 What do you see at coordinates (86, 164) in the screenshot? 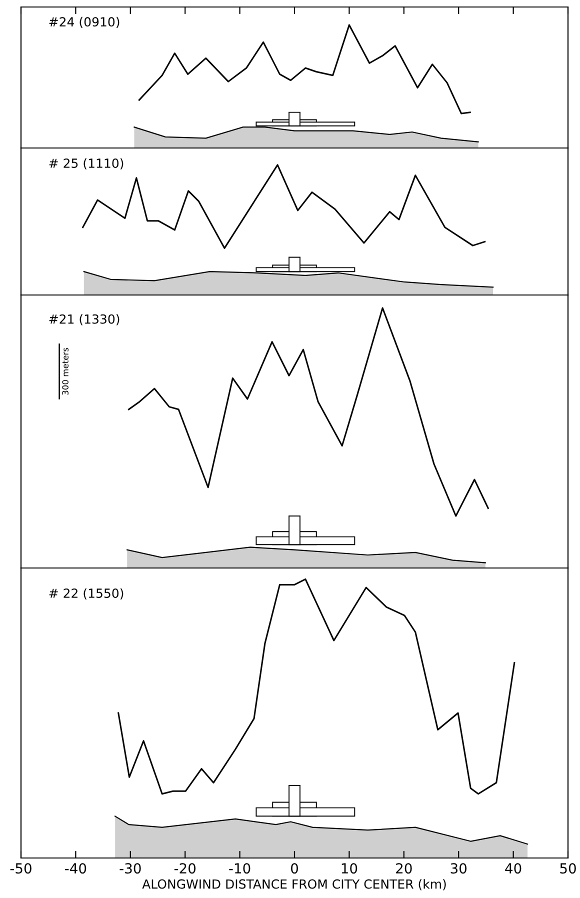
I see `chart-title: # 25 (1110)` at bounding box center [86, 164].